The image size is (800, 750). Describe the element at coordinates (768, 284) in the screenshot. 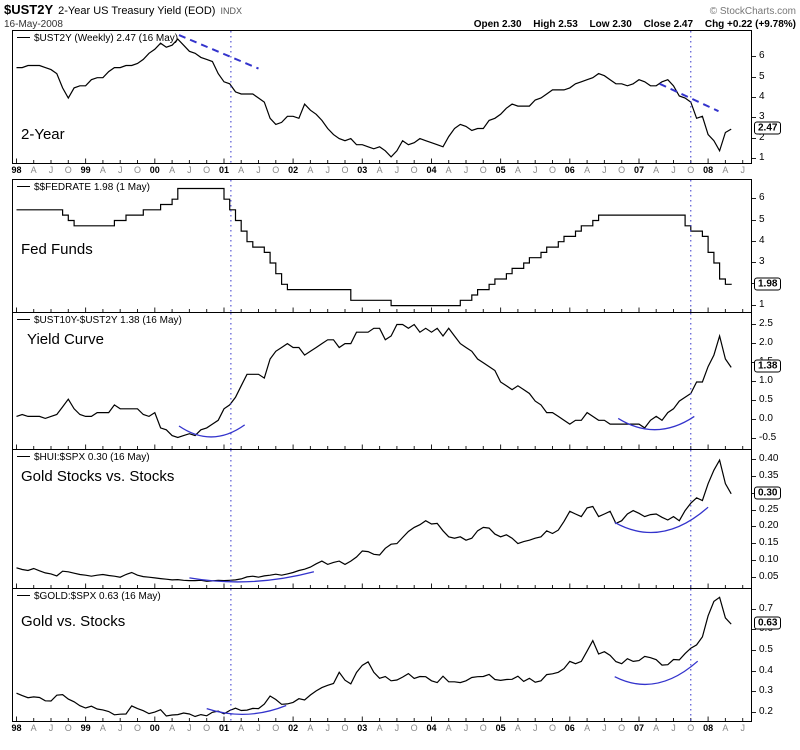

I see `last-value-box: 1.98` at that location.